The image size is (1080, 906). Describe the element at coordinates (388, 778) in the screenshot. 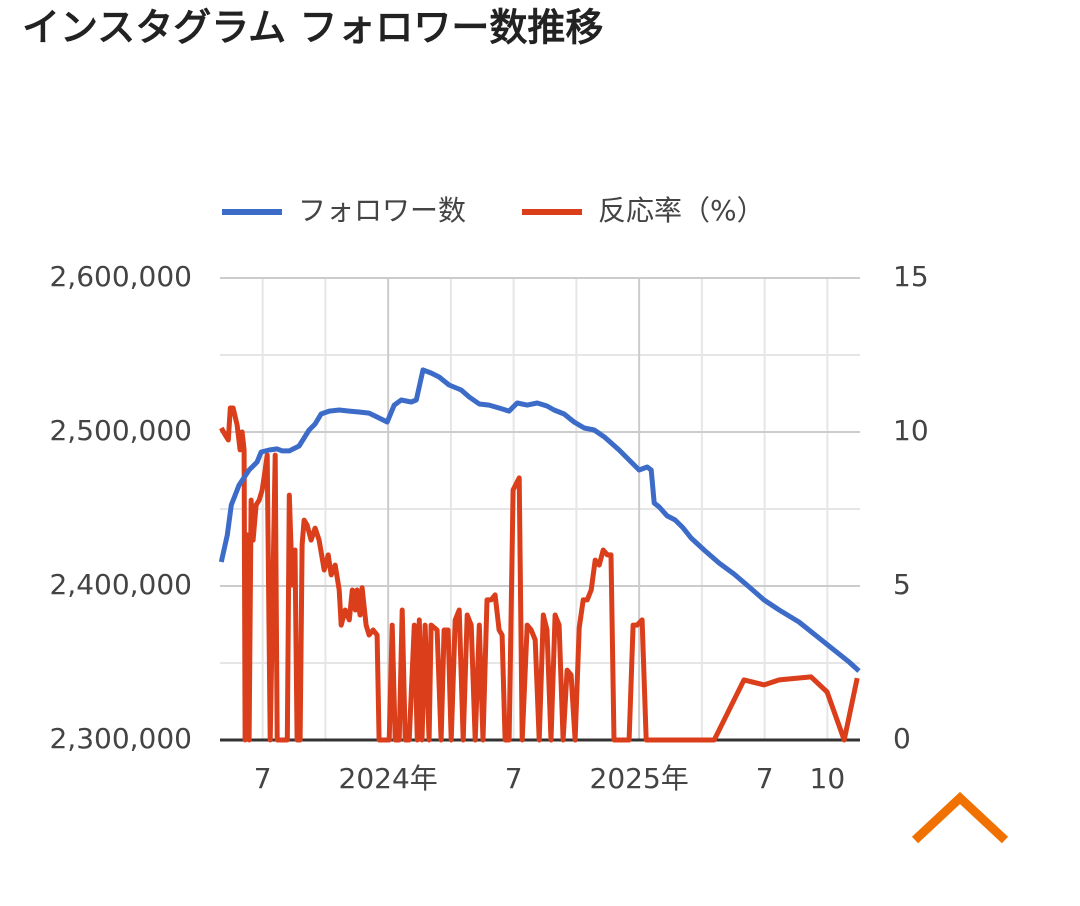

I see `x-tick-label: 2024年` at that location.